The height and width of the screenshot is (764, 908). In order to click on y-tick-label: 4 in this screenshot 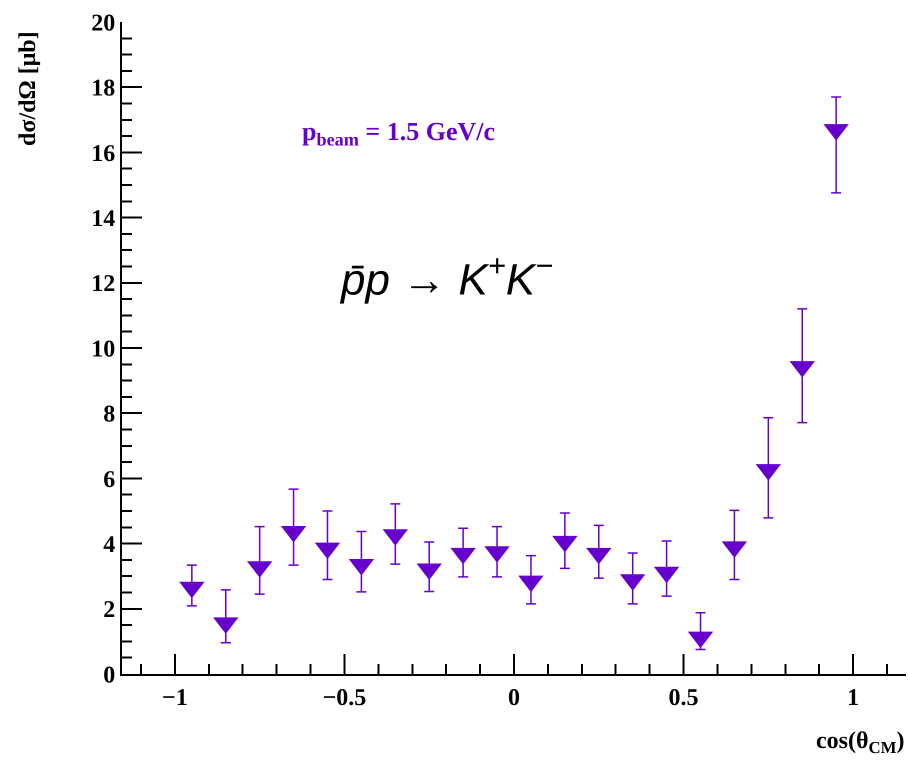, I will do `click(109, 545)`.